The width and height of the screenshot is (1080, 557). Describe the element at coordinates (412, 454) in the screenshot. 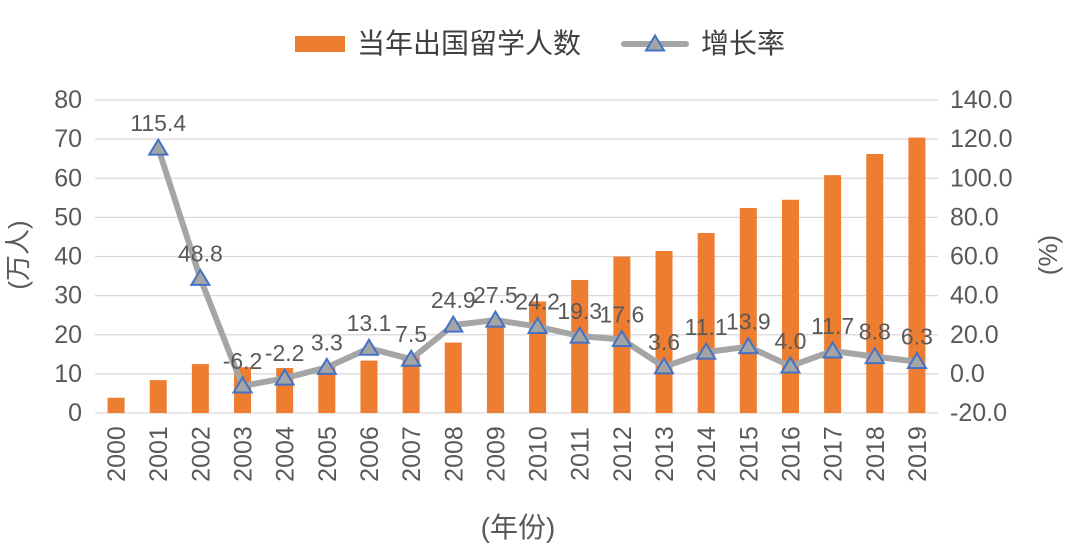

I see `x-axis-tick-label: 2007` at that location.